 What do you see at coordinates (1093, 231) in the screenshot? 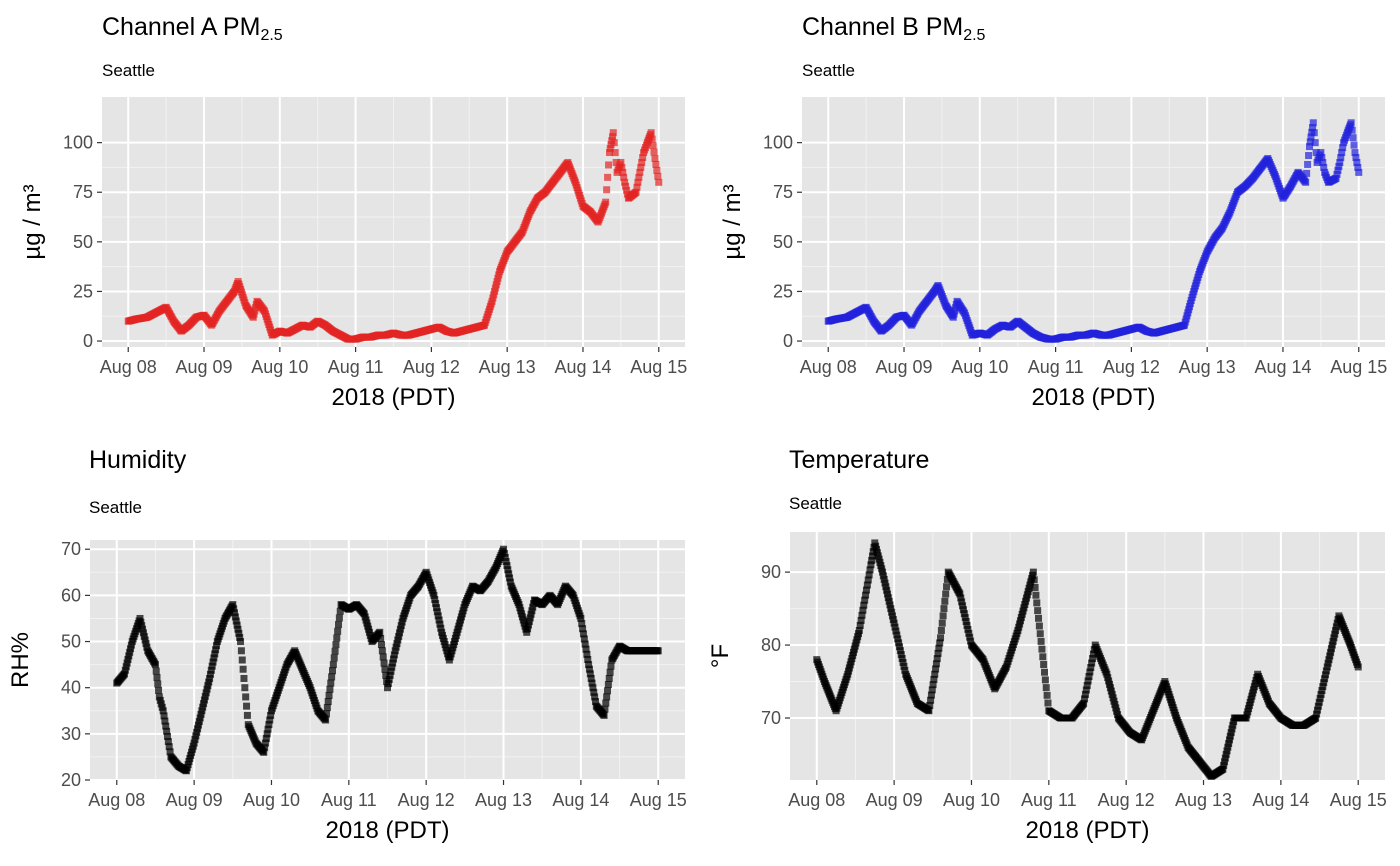
I see `data-points` at bounding box center [1093, 231].